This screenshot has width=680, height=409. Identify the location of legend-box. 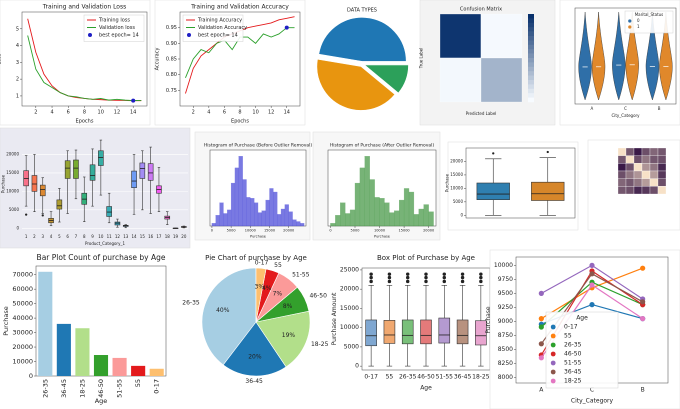
(582, 350).